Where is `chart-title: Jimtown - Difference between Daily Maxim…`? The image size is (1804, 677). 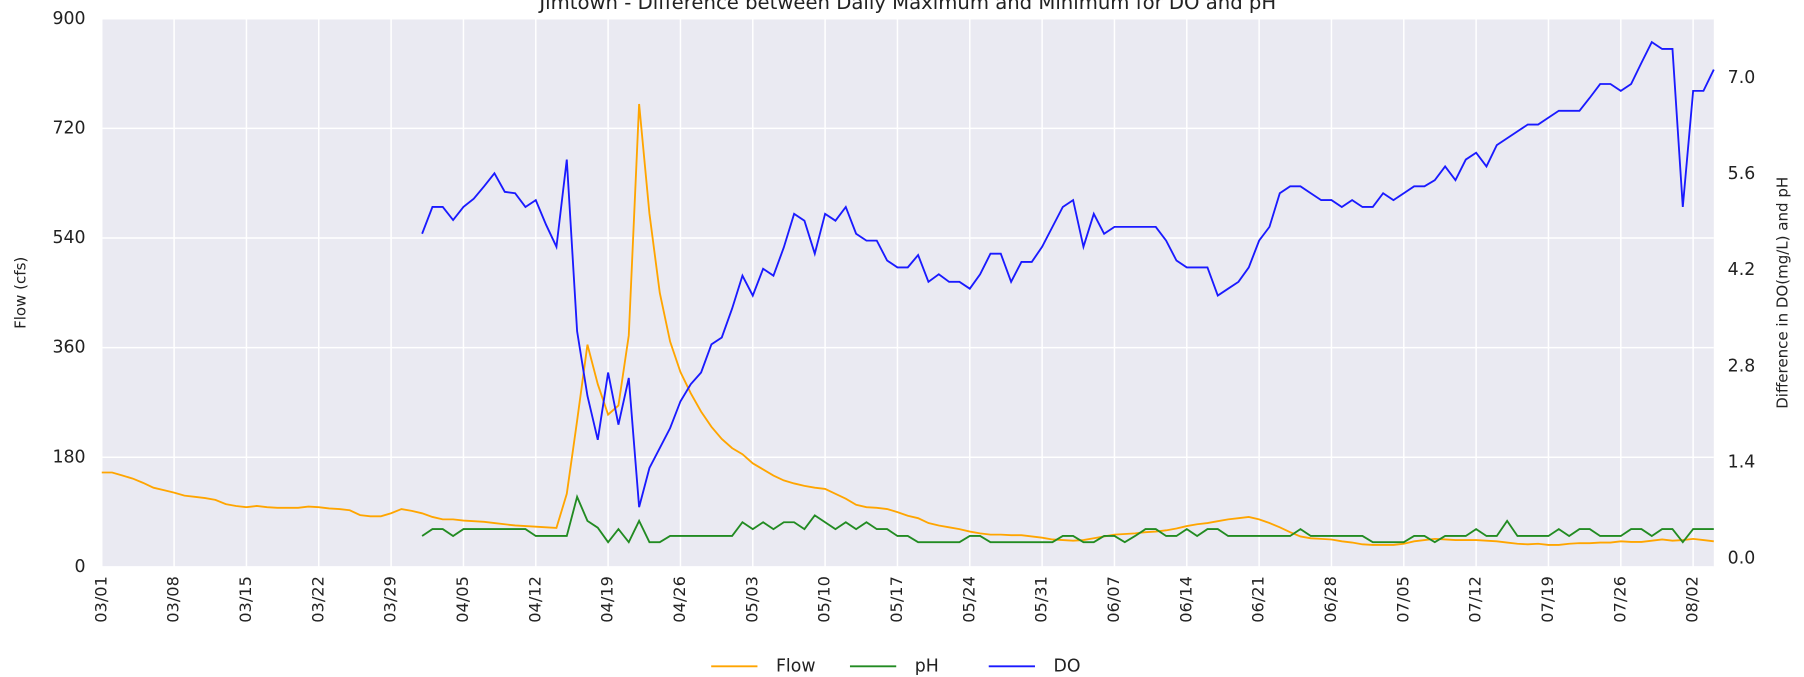
chart-title: Jimtown - Difference between Daily Maxim… is located at coordinates (906, 7).